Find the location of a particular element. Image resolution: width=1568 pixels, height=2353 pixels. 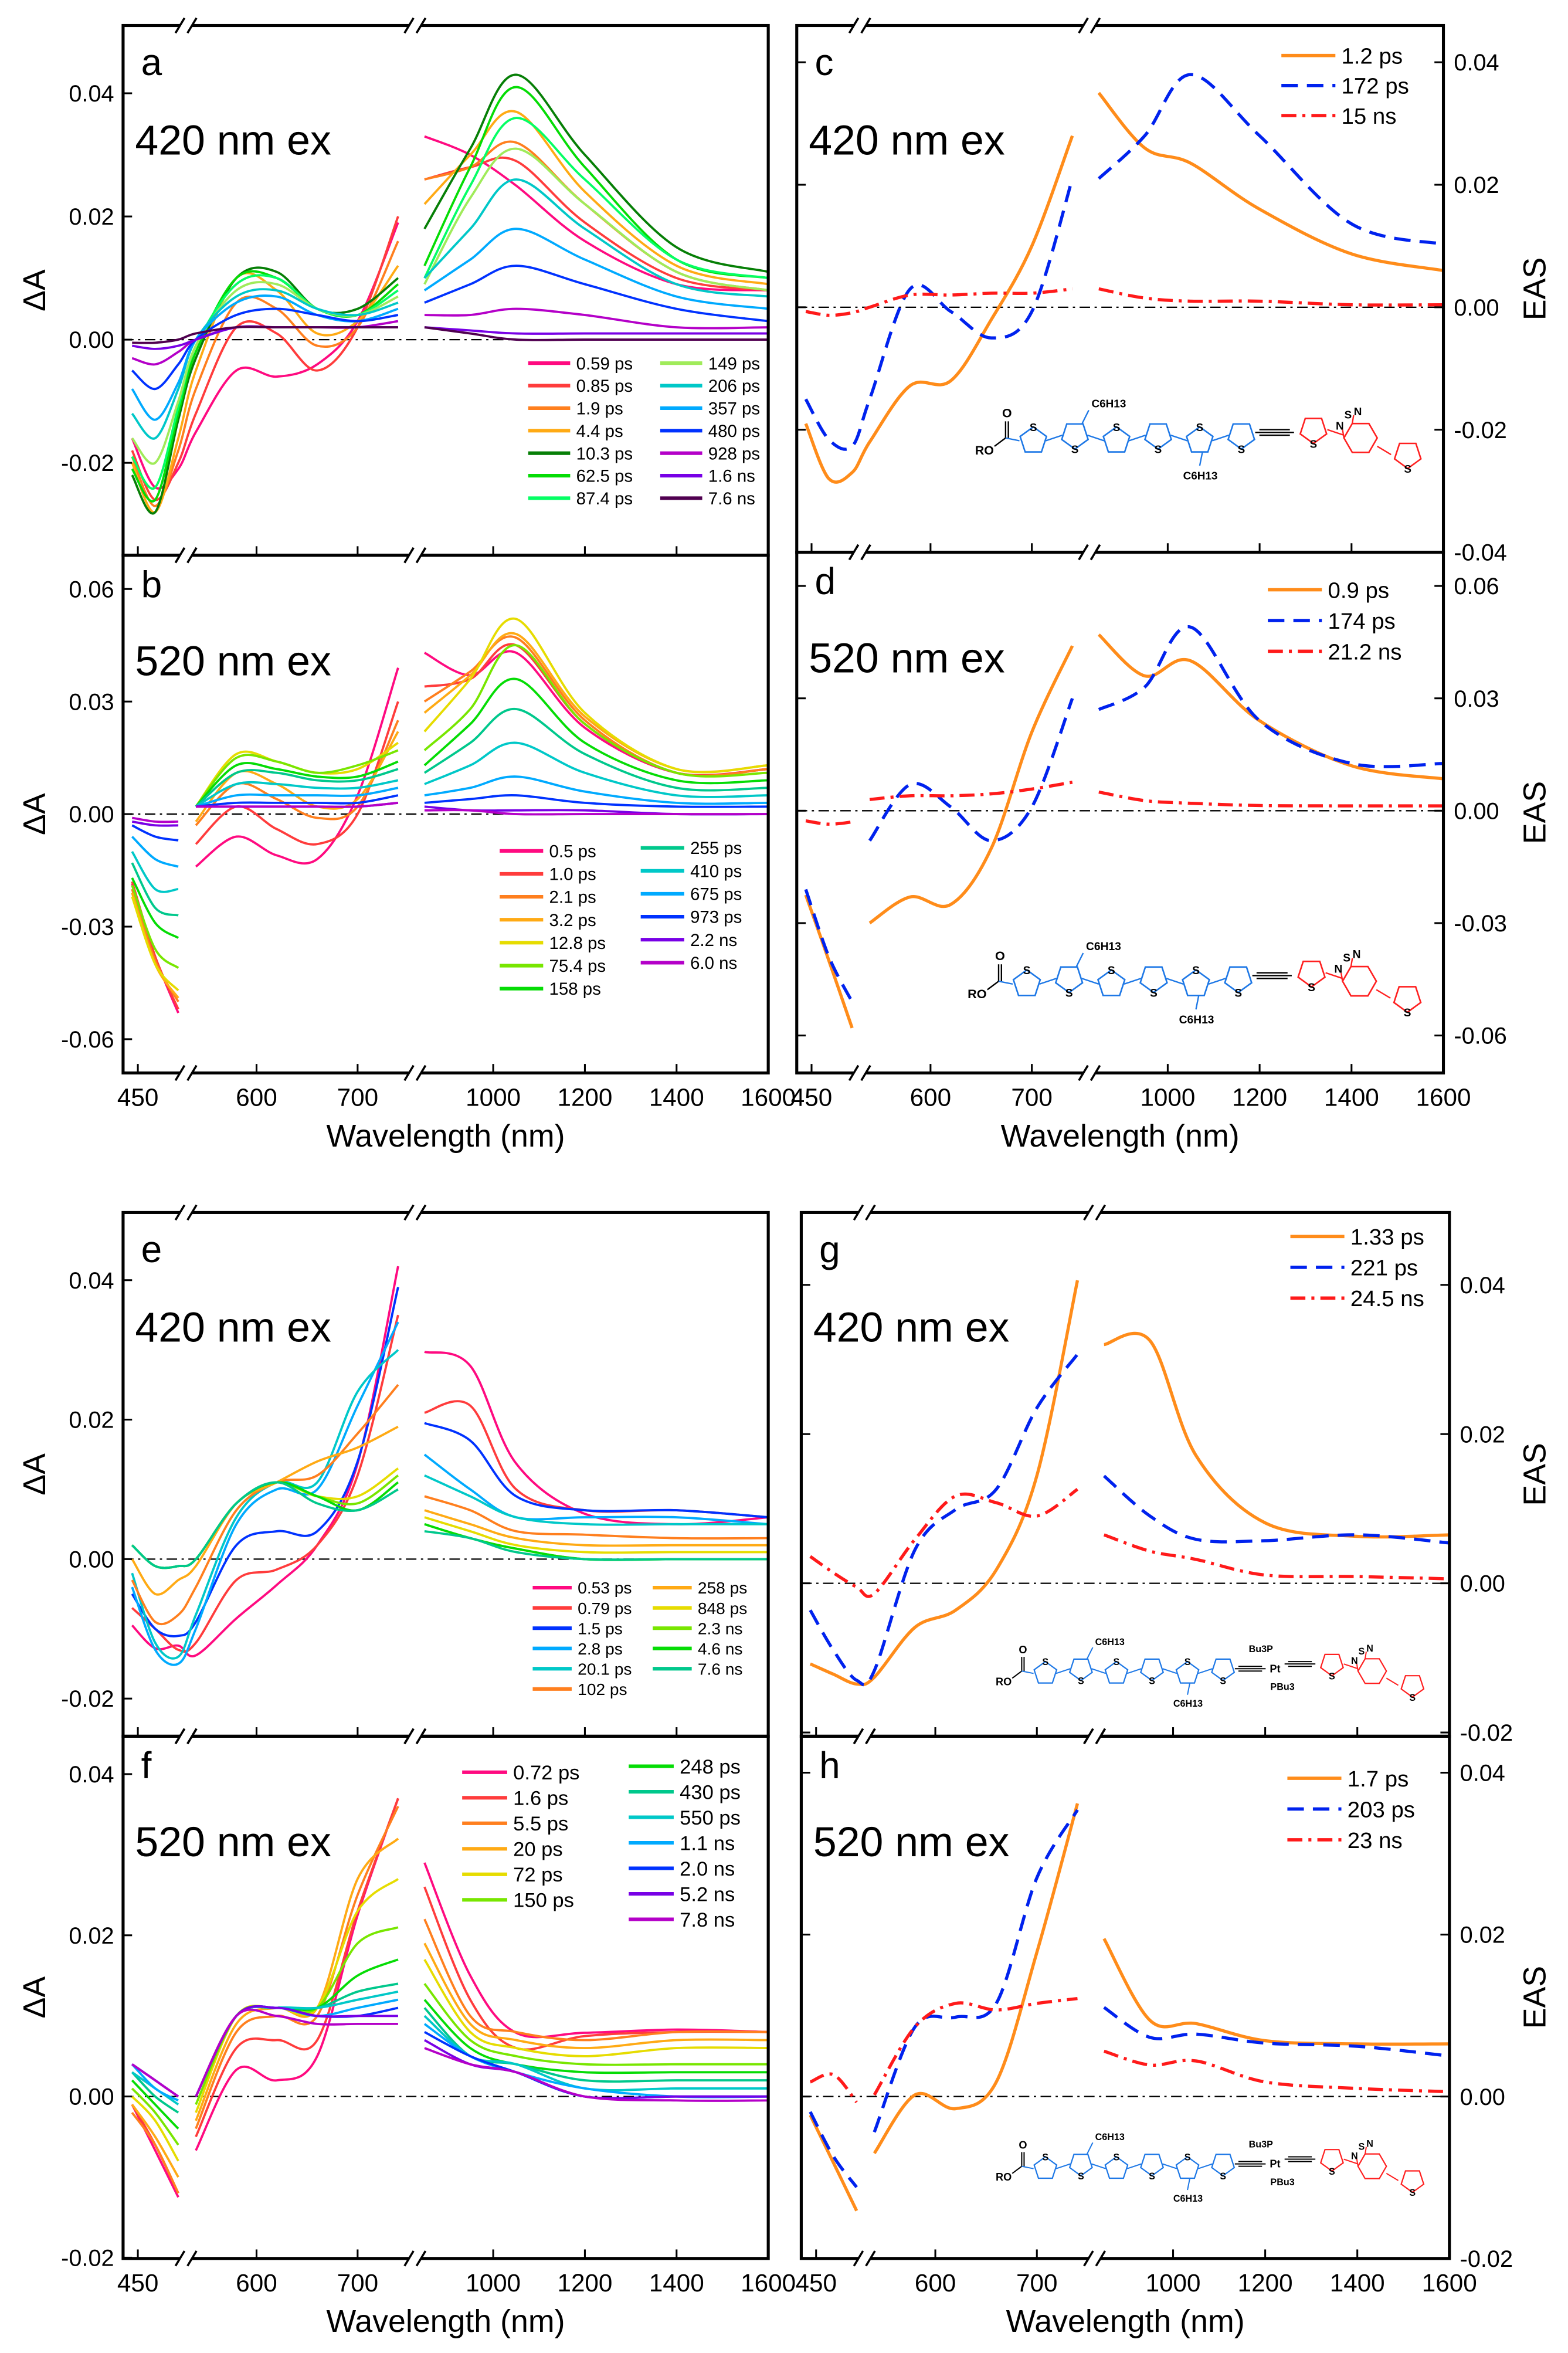

legend-item: 928 ps is located at coordinates (710, 453).